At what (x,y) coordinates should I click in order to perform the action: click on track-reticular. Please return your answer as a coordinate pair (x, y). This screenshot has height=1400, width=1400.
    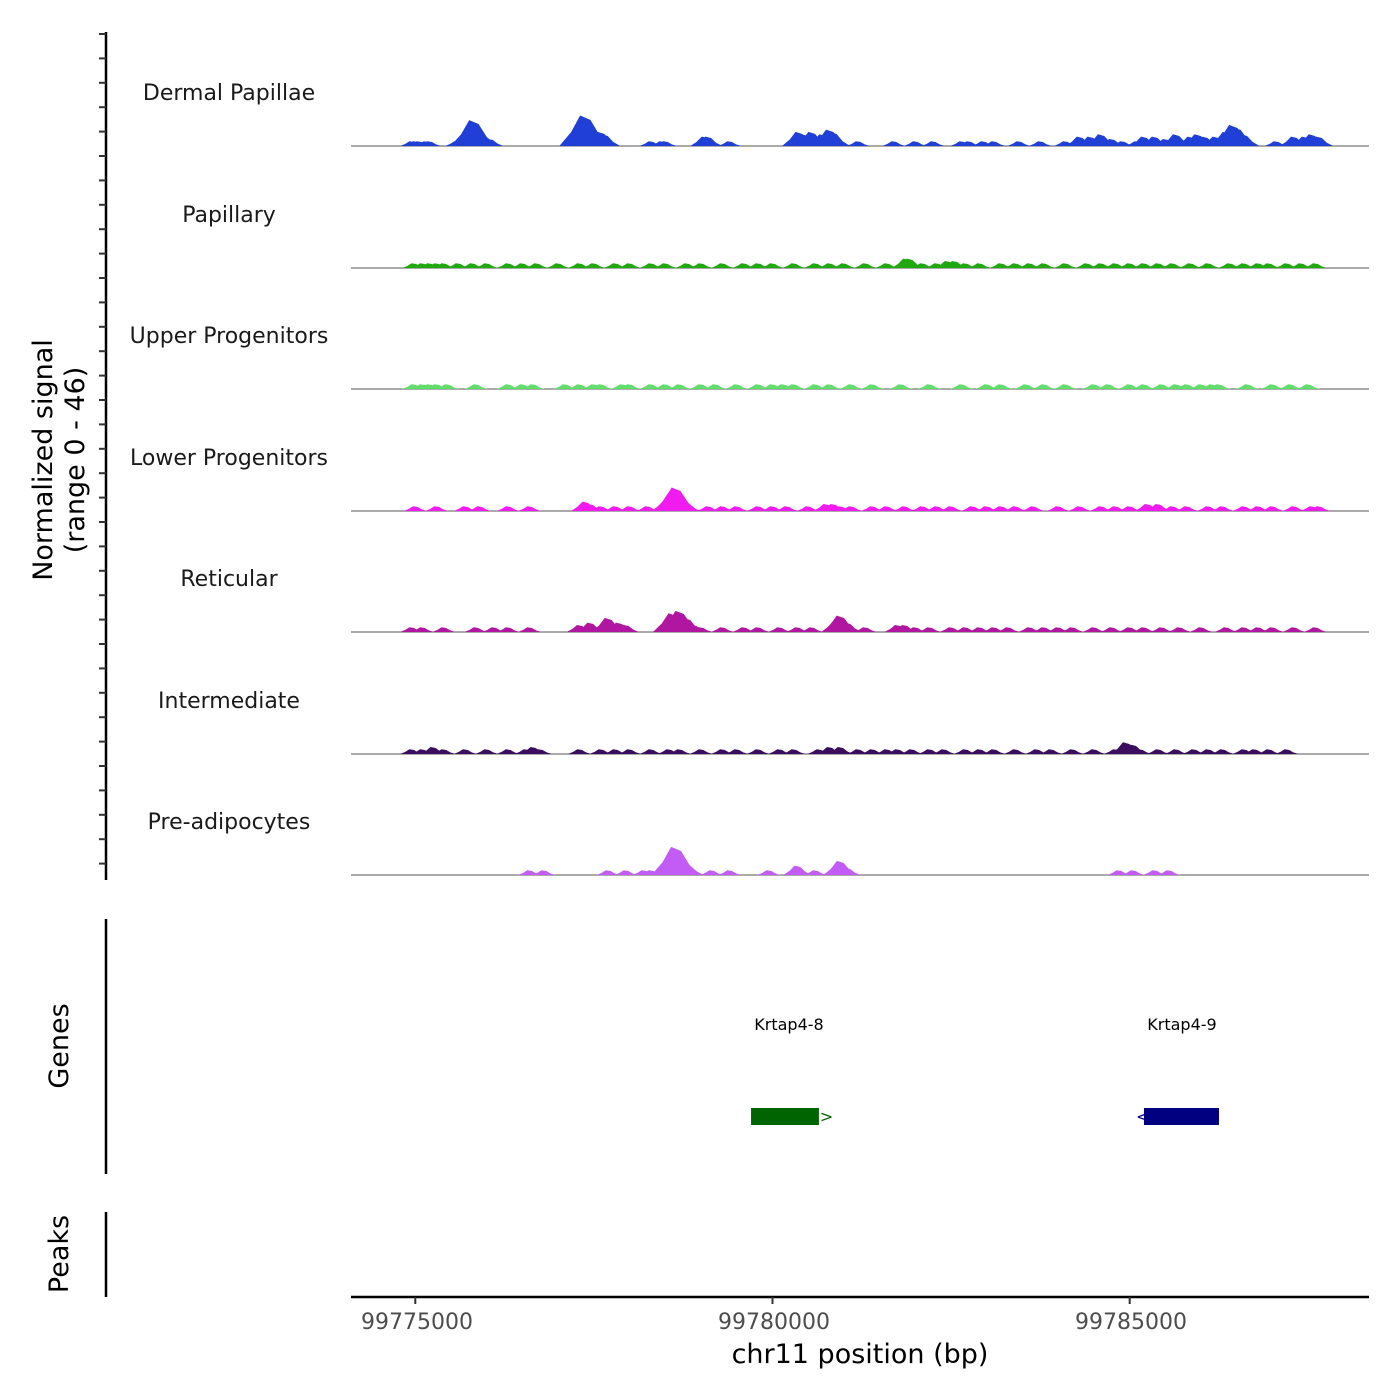
    Looking at the image, I should click on (860, 621).